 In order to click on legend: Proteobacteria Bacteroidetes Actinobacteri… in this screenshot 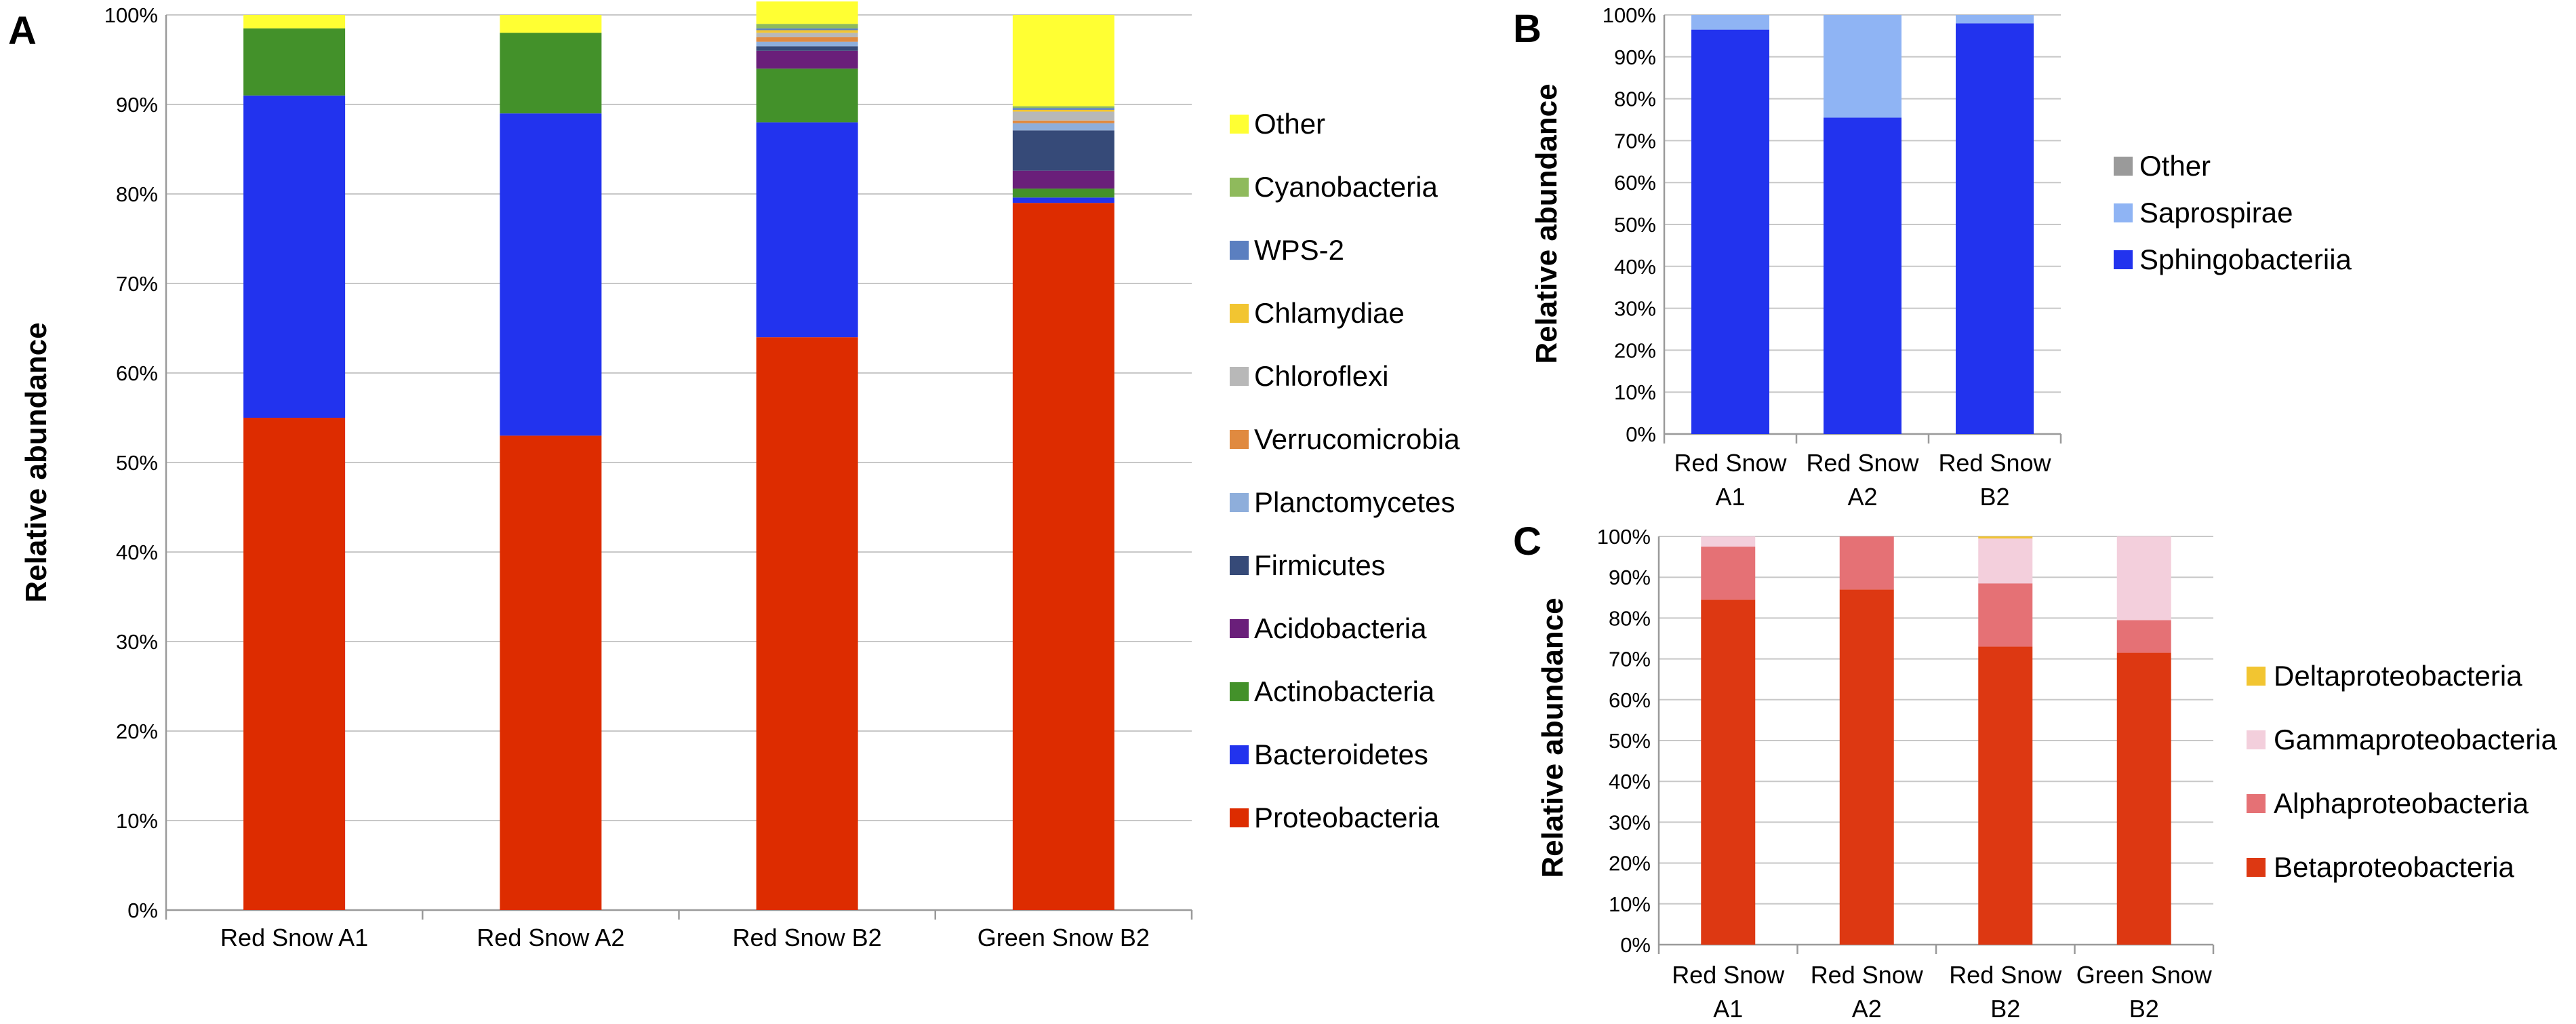, I will do `click(1345, 470)`.